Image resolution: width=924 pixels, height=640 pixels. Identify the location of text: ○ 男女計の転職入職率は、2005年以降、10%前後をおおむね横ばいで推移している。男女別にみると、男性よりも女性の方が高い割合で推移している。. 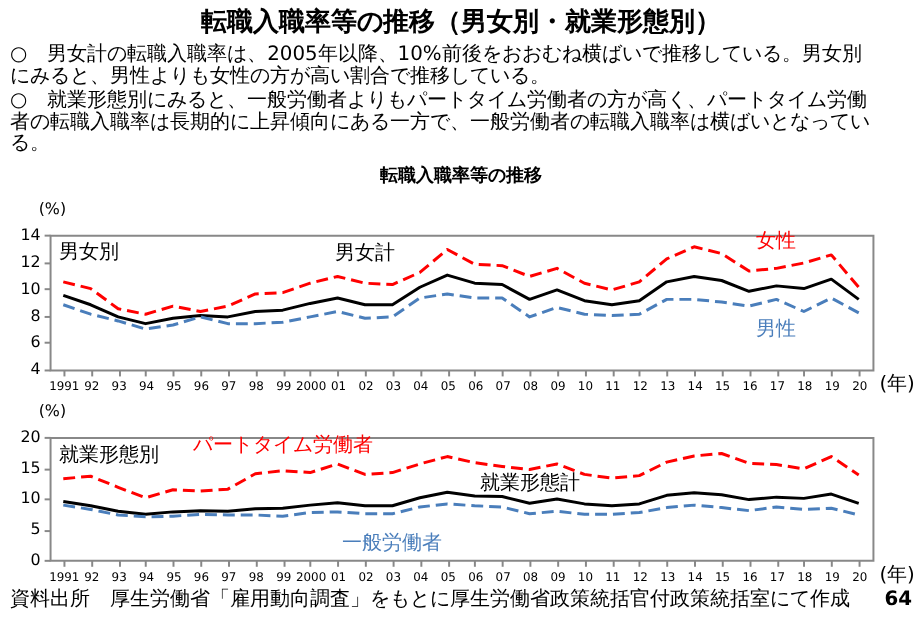
(435, 65).